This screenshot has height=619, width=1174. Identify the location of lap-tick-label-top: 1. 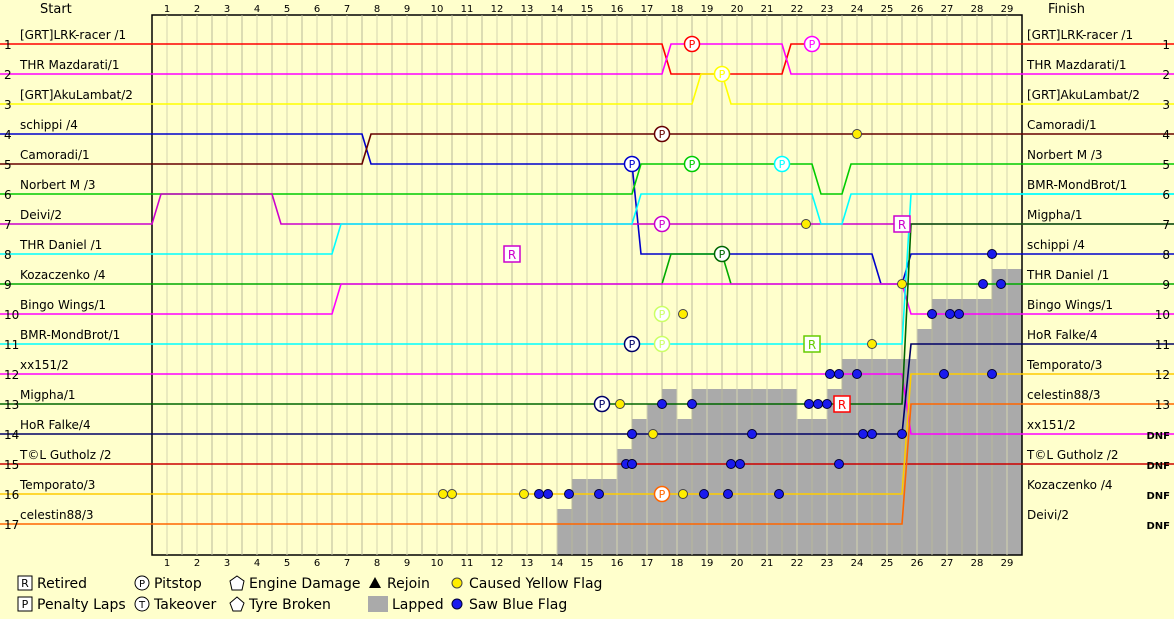
(167, 9).